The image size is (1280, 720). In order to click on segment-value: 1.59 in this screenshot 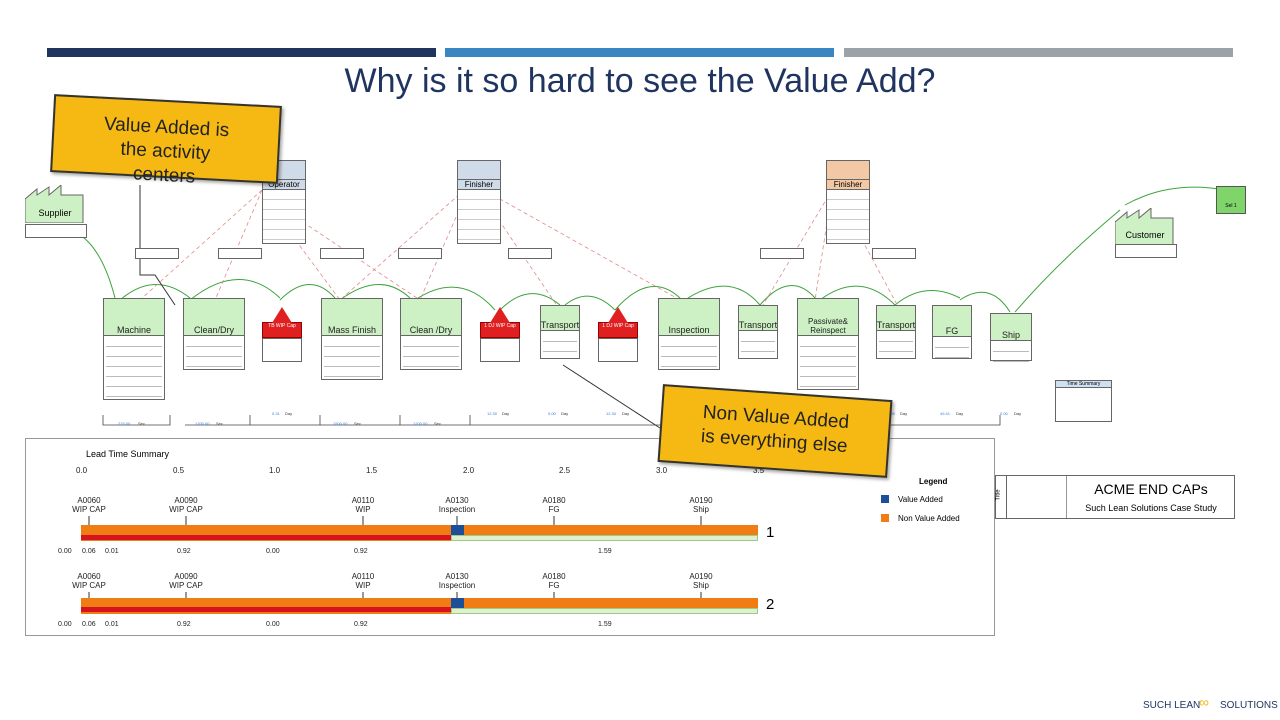, I will do `click(605, 551)`.